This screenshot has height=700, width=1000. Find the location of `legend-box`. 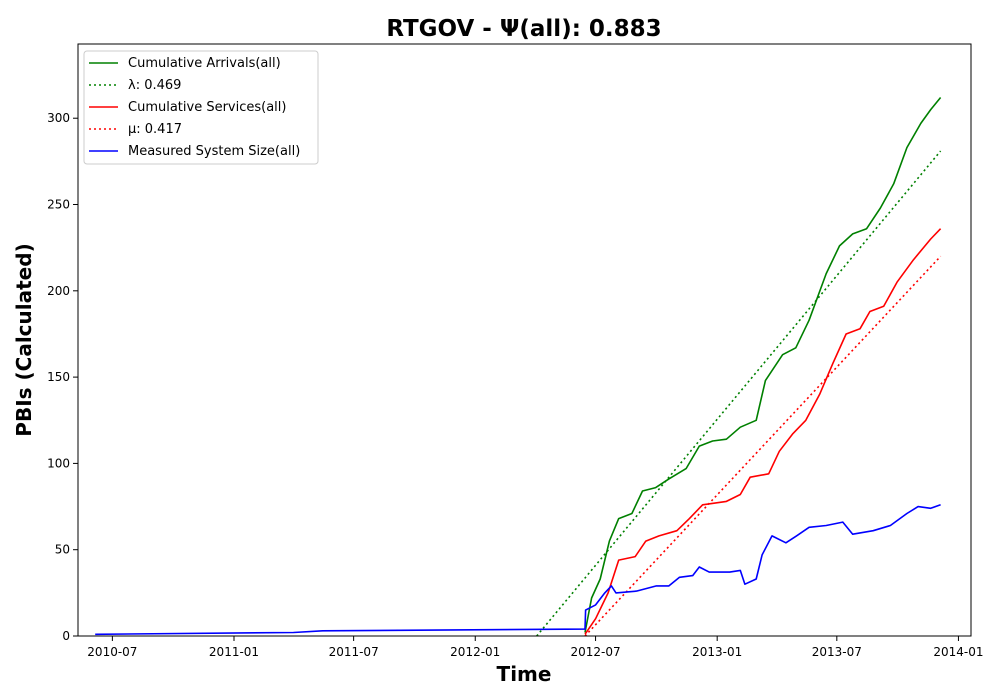

legend-box is located at coordinates (201, 107).